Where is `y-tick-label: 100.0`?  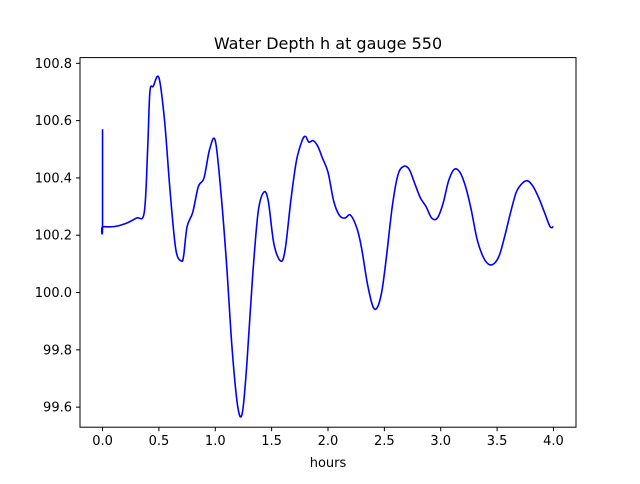 y-tick-label: 100.0 is located at coordinates (53, 293).